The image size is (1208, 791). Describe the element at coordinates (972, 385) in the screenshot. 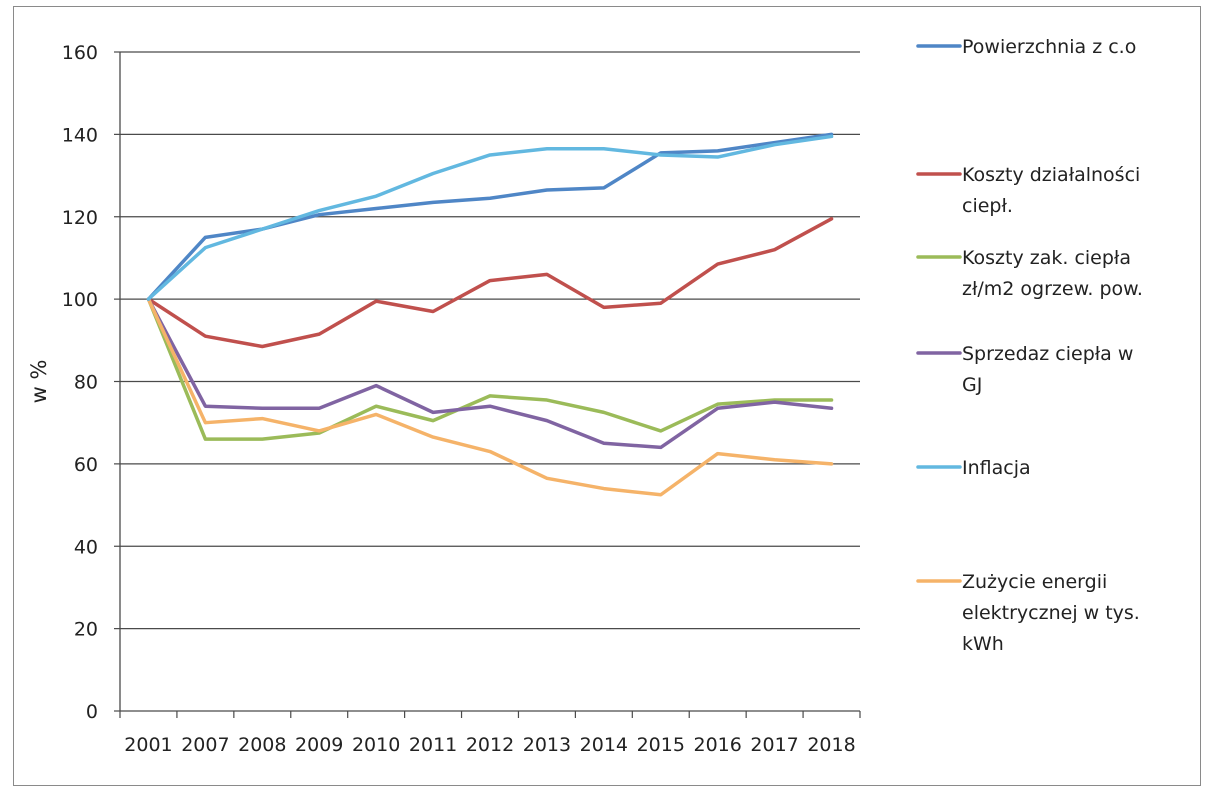

I see `legend-label: GJ` at that location.